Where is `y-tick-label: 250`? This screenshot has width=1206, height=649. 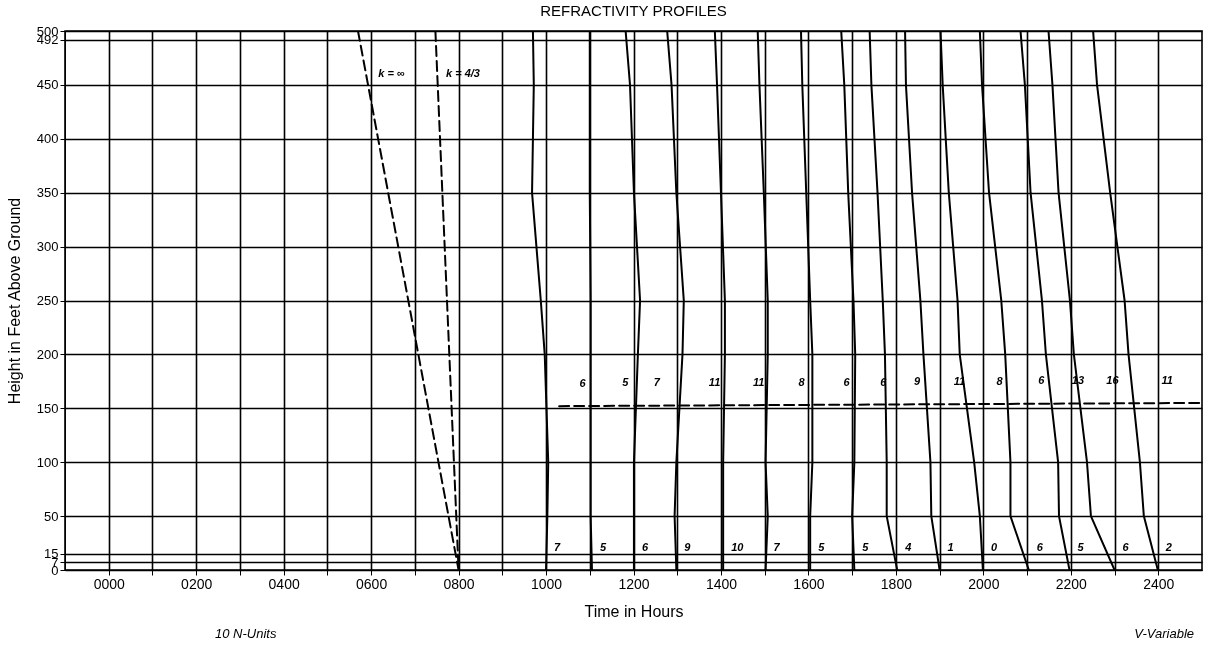 y-tick-label: 250 is located at coordinates (47, 300).